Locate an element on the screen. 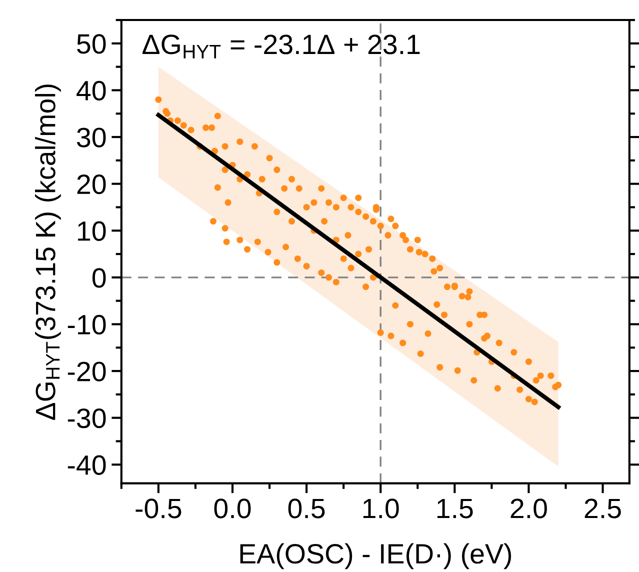  y-tick-label: 20 is located at coordinates (91, 184).